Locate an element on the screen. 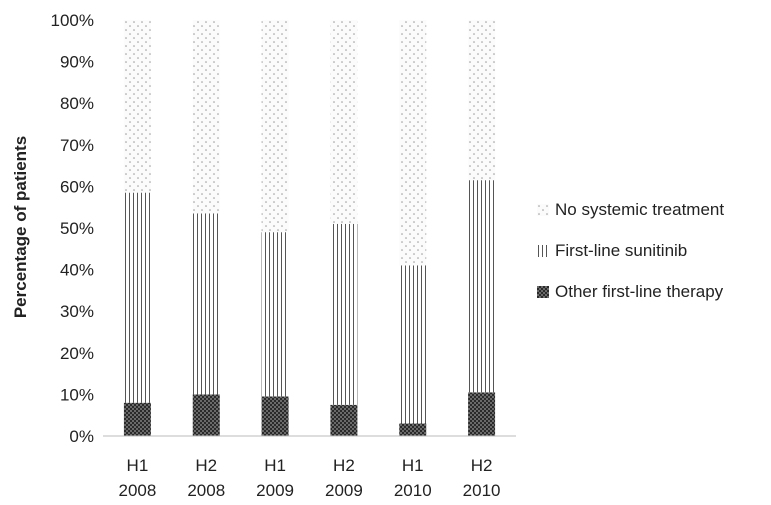 This screenshot has height=505, width=771. legend-label: Other first-line therapy is located at coordinates (639, 291).